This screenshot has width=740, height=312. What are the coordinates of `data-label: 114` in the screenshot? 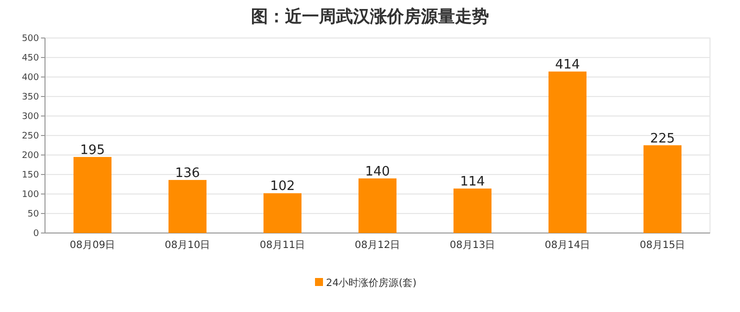 It's located at (472, 182).